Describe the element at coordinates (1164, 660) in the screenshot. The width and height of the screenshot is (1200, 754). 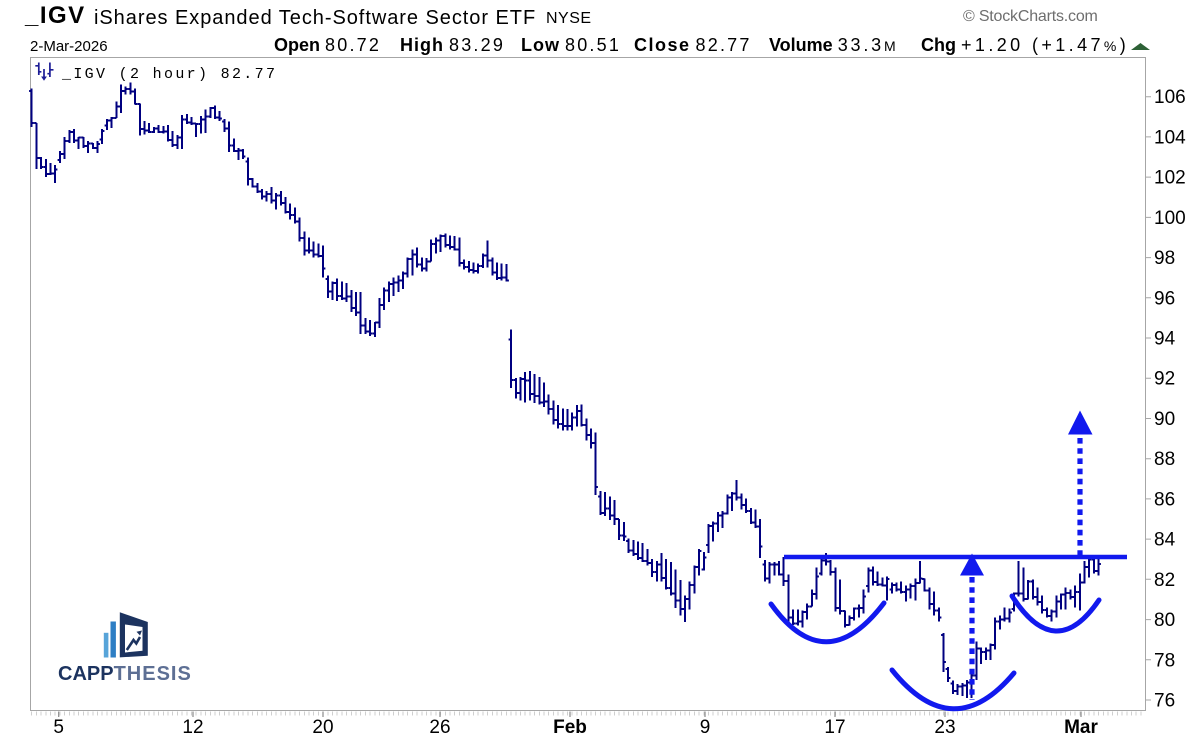
I see `svg-text: 78` at that location.